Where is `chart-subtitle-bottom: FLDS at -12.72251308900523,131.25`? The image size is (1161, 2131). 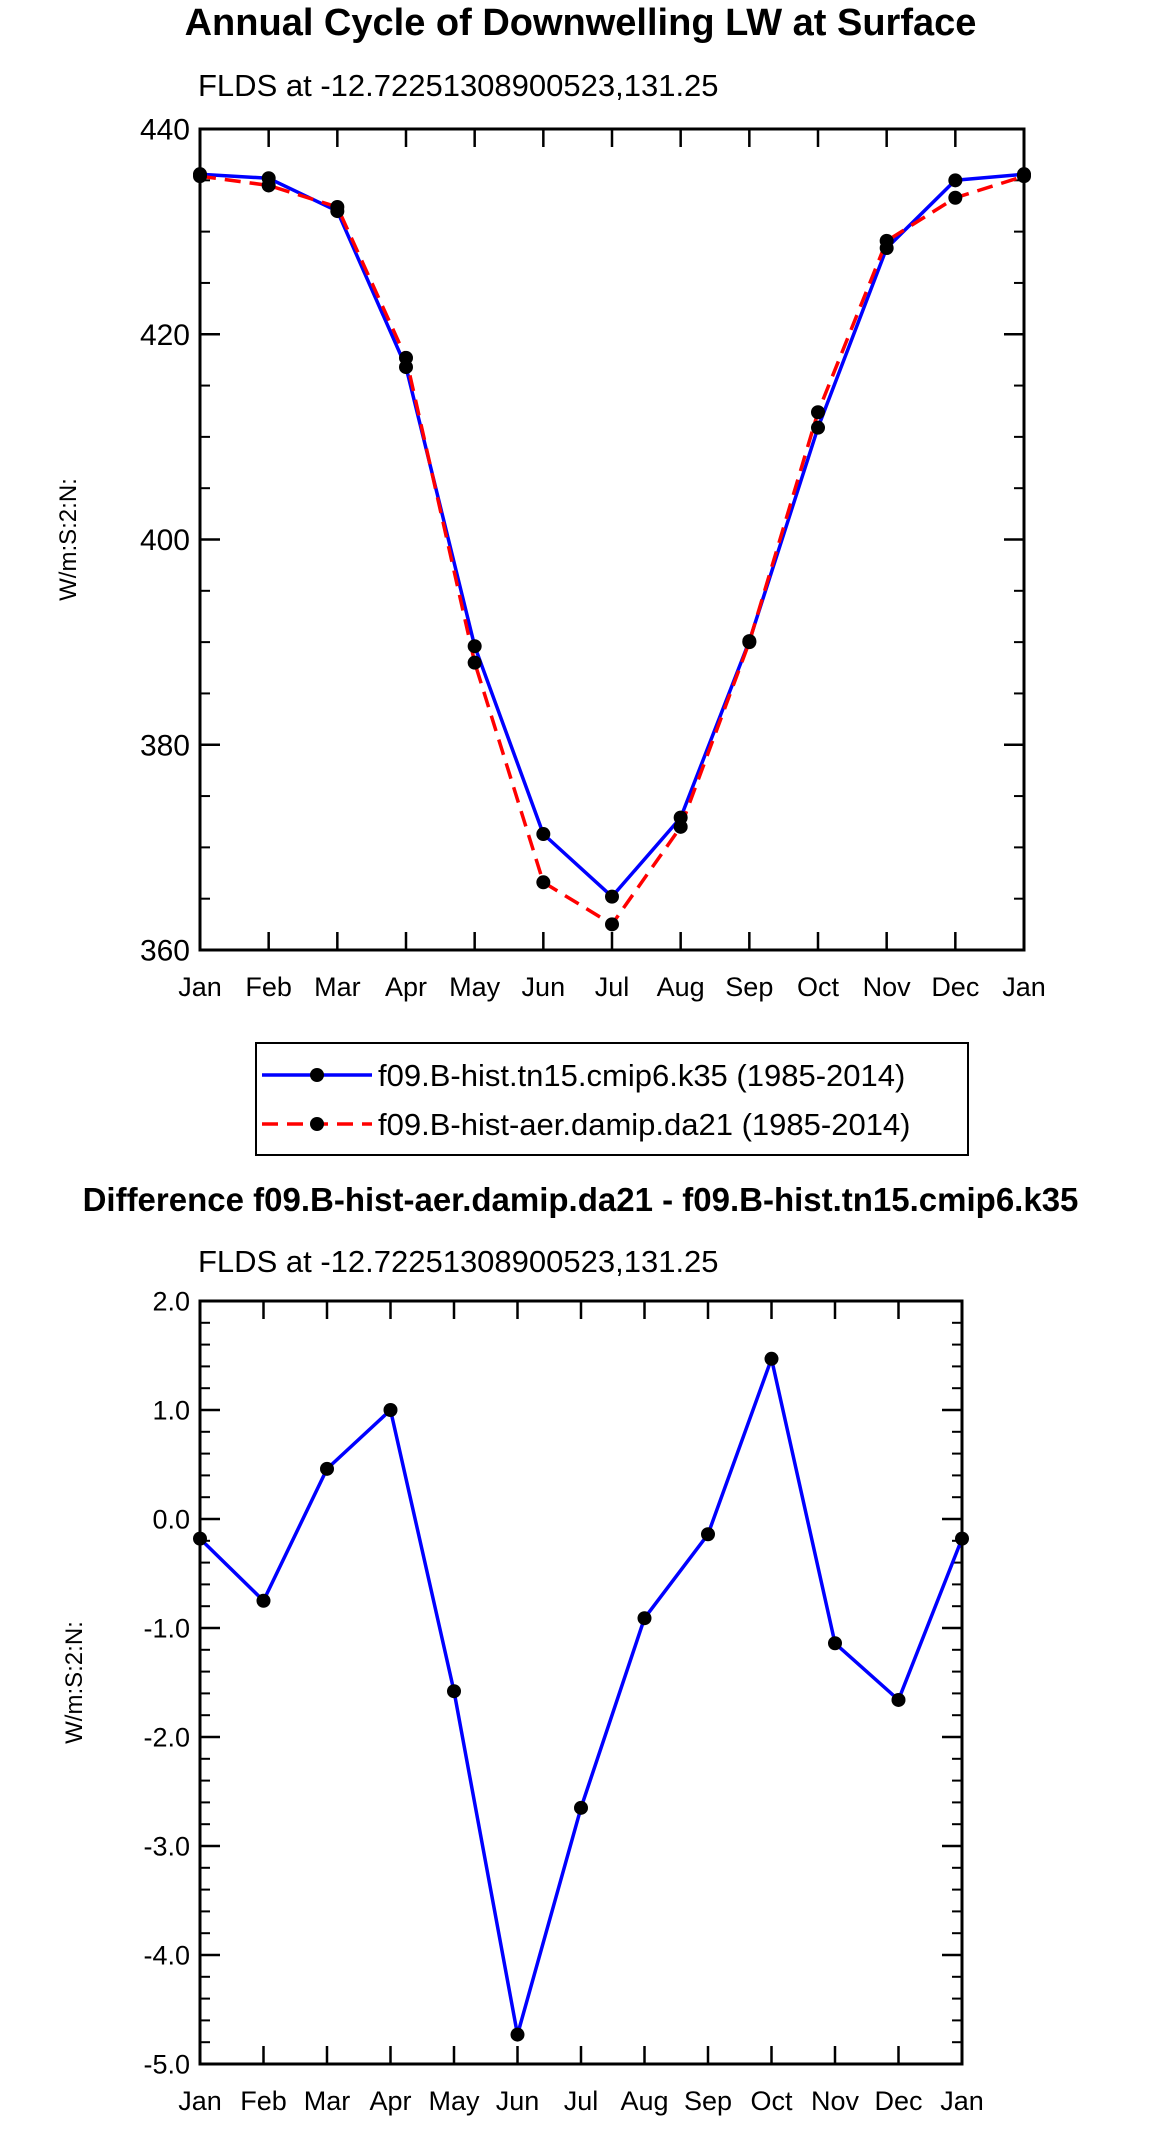 chart-subtitle-bottom: FLDS at -12.72251308900523,131.25 is located at coordinates (458, 1261).